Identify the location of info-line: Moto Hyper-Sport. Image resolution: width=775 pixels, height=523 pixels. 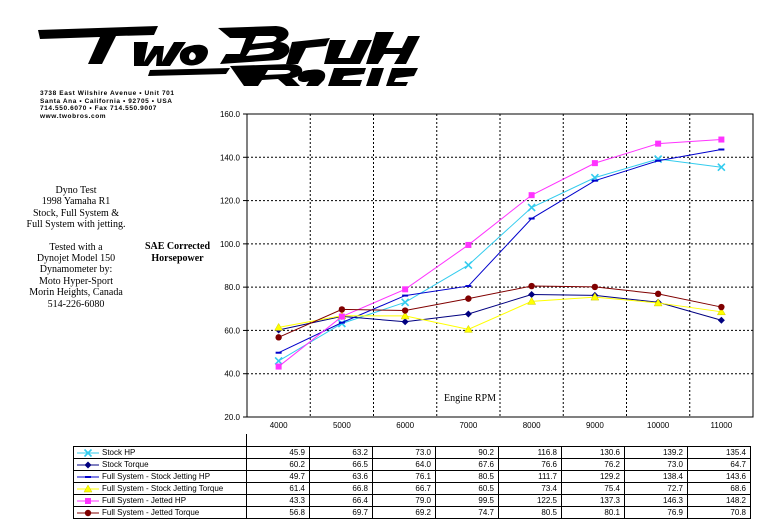
(76, 281).